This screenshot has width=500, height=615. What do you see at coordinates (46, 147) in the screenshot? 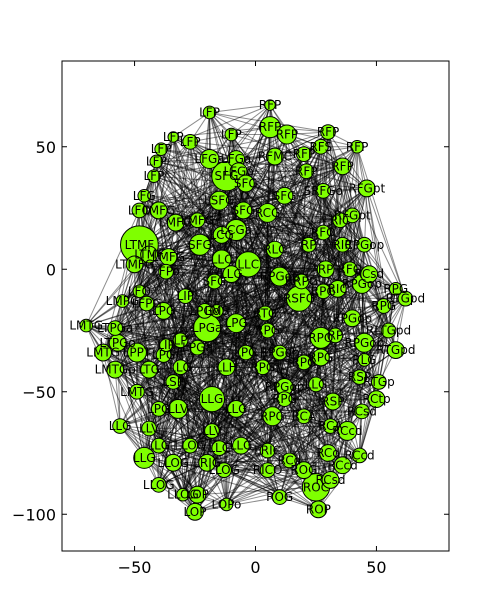
I see `y-tick-label: 50` at bounding box center [46, 147].